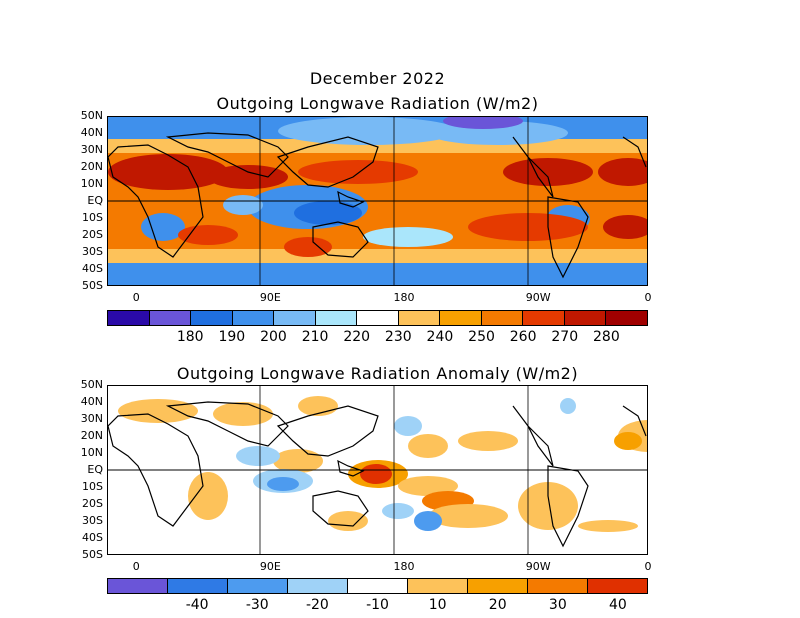 This screenshot has height=618, width=800. I want to click on map2-lat-label: 30S, so click(92, 520).